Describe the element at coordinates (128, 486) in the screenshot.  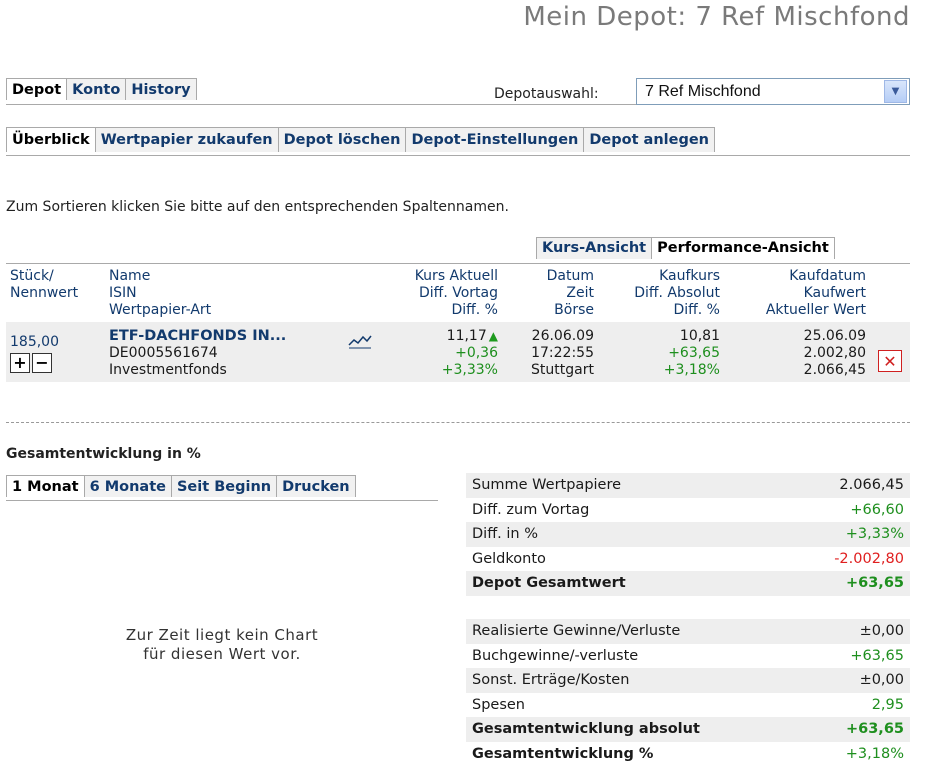
I see `tab-6-monate: 6 Monate` at that location.